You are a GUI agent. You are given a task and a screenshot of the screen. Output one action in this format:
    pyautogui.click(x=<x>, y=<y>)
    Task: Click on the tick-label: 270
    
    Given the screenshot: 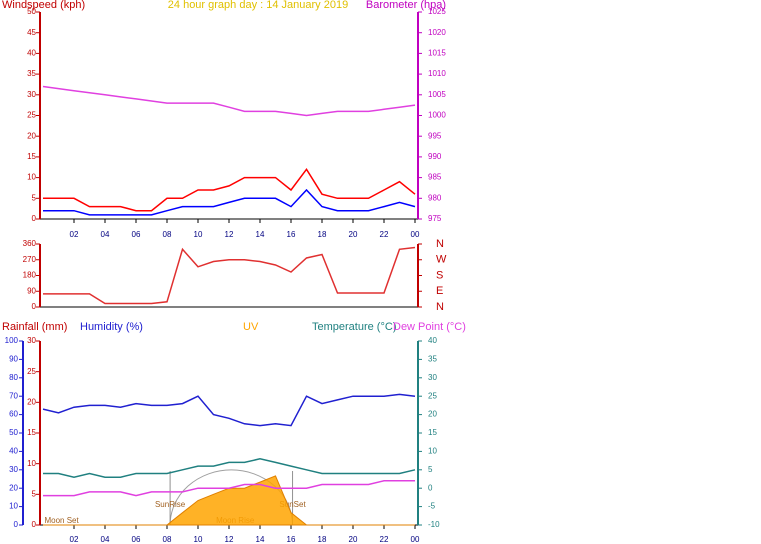 What is the action you would take?
    pyautogui.click(x=30, y=259)
    